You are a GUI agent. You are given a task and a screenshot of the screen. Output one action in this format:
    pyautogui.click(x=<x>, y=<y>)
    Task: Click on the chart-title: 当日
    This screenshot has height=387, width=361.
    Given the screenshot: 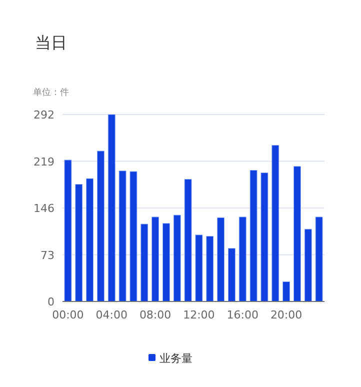 What is the action you would take?
    pyautogui.click(x=51, y=42)
    